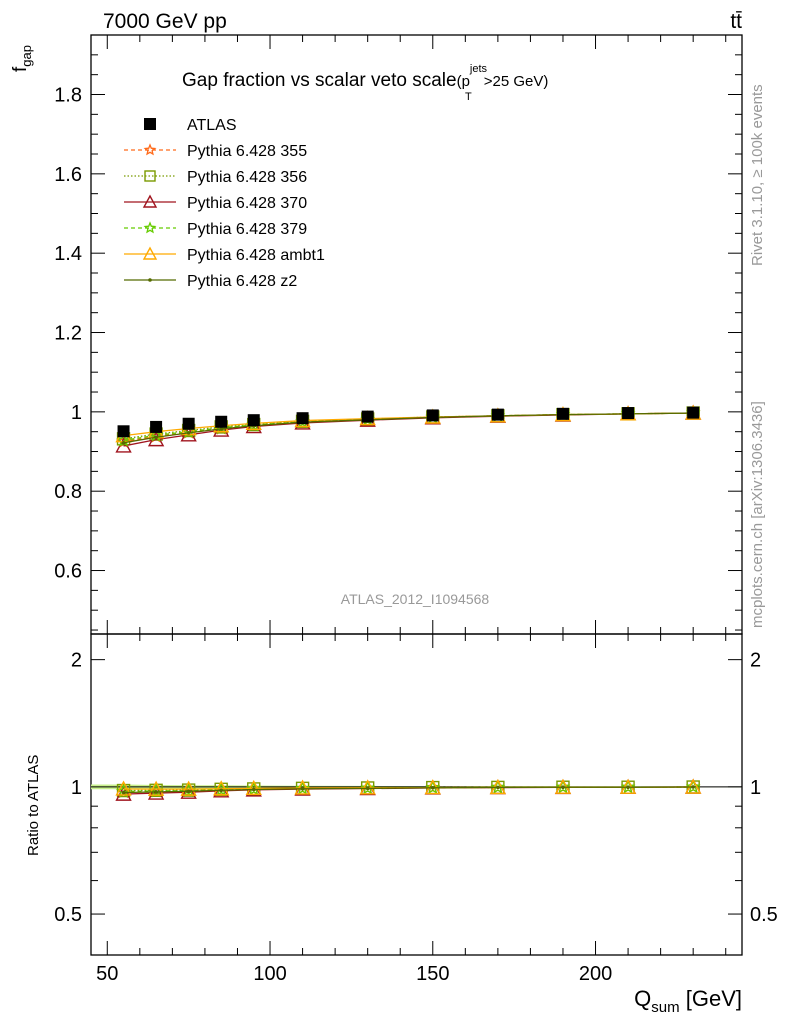 The width and height of the screenshot is (786, 1024). Describe the element at coordinates (247, 203) in the screenshot. I see `legend-label: Pythia 6.428 370` at that location.